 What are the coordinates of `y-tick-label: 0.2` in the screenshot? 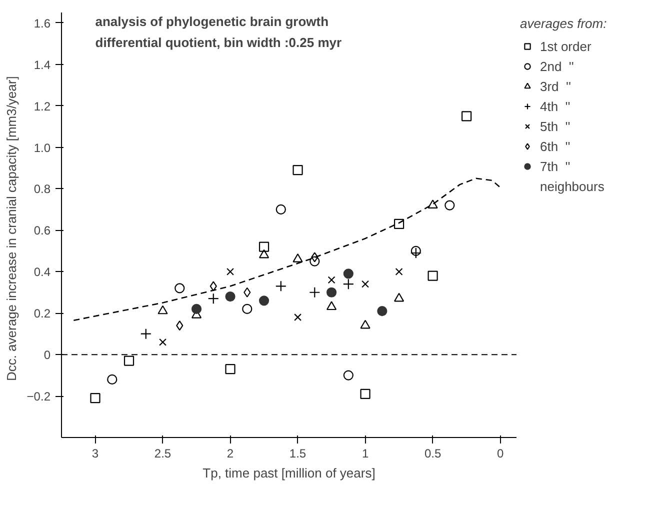 It's located at (42, 313).